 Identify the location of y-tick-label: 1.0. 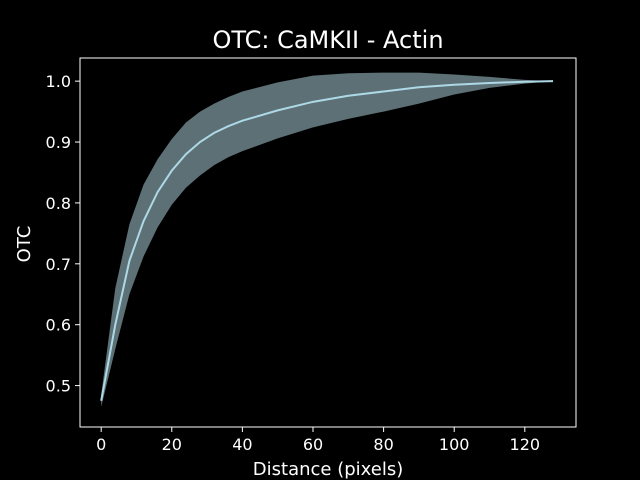
(58, 81).